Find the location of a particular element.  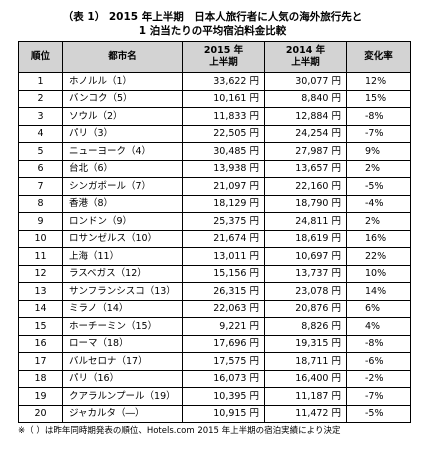

city-cell: ニューヨーク（4） is located at coordinates (122, 151).